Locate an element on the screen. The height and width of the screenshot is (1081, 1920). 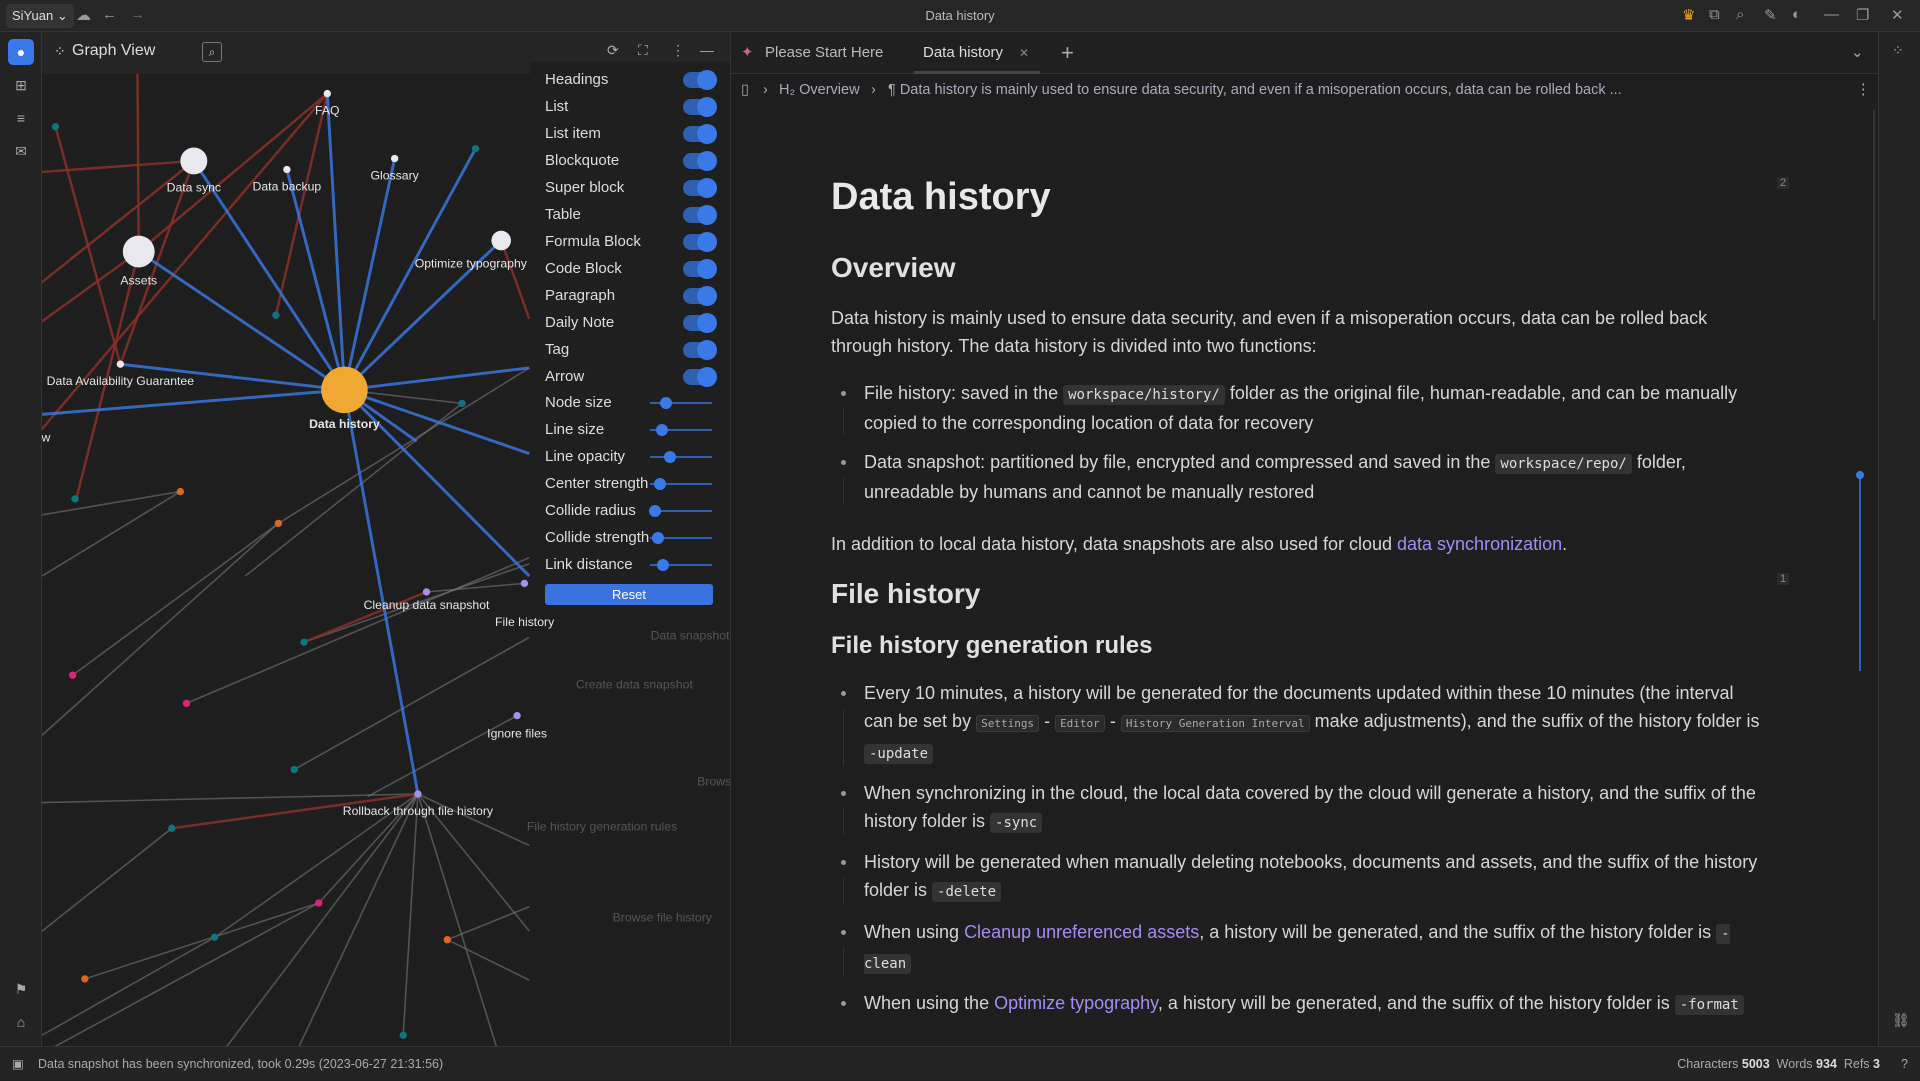
document-title: Data history is located at coordinates (941, 197).